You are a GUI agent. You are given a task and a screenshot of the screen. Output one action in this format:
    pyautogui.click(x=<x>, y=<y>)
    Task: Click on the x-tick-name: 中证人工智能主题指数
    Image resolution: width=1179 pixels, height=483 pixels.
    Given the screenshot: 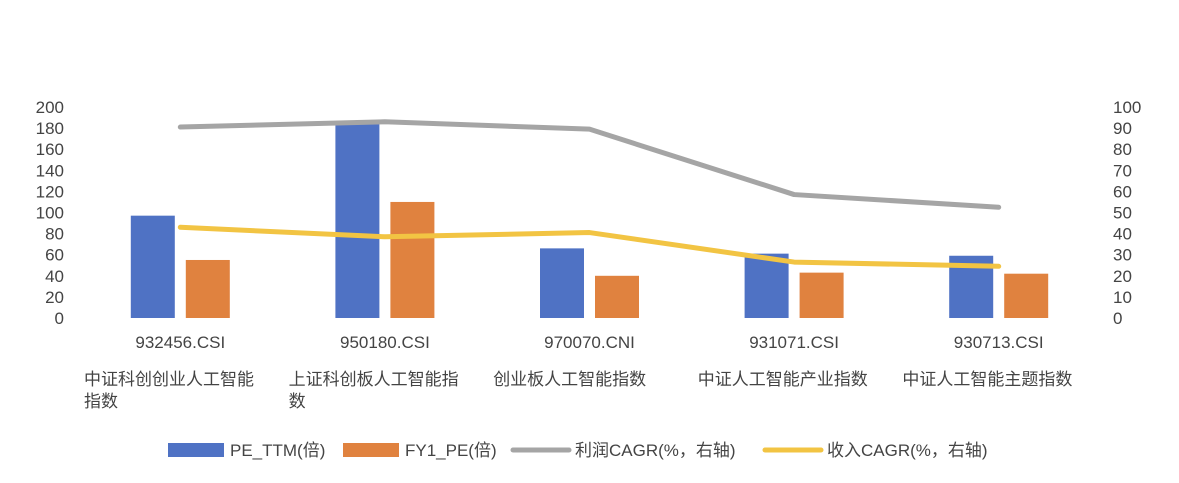 What is the action you would take?
    pyautogui.click(x=987, y=379)
    